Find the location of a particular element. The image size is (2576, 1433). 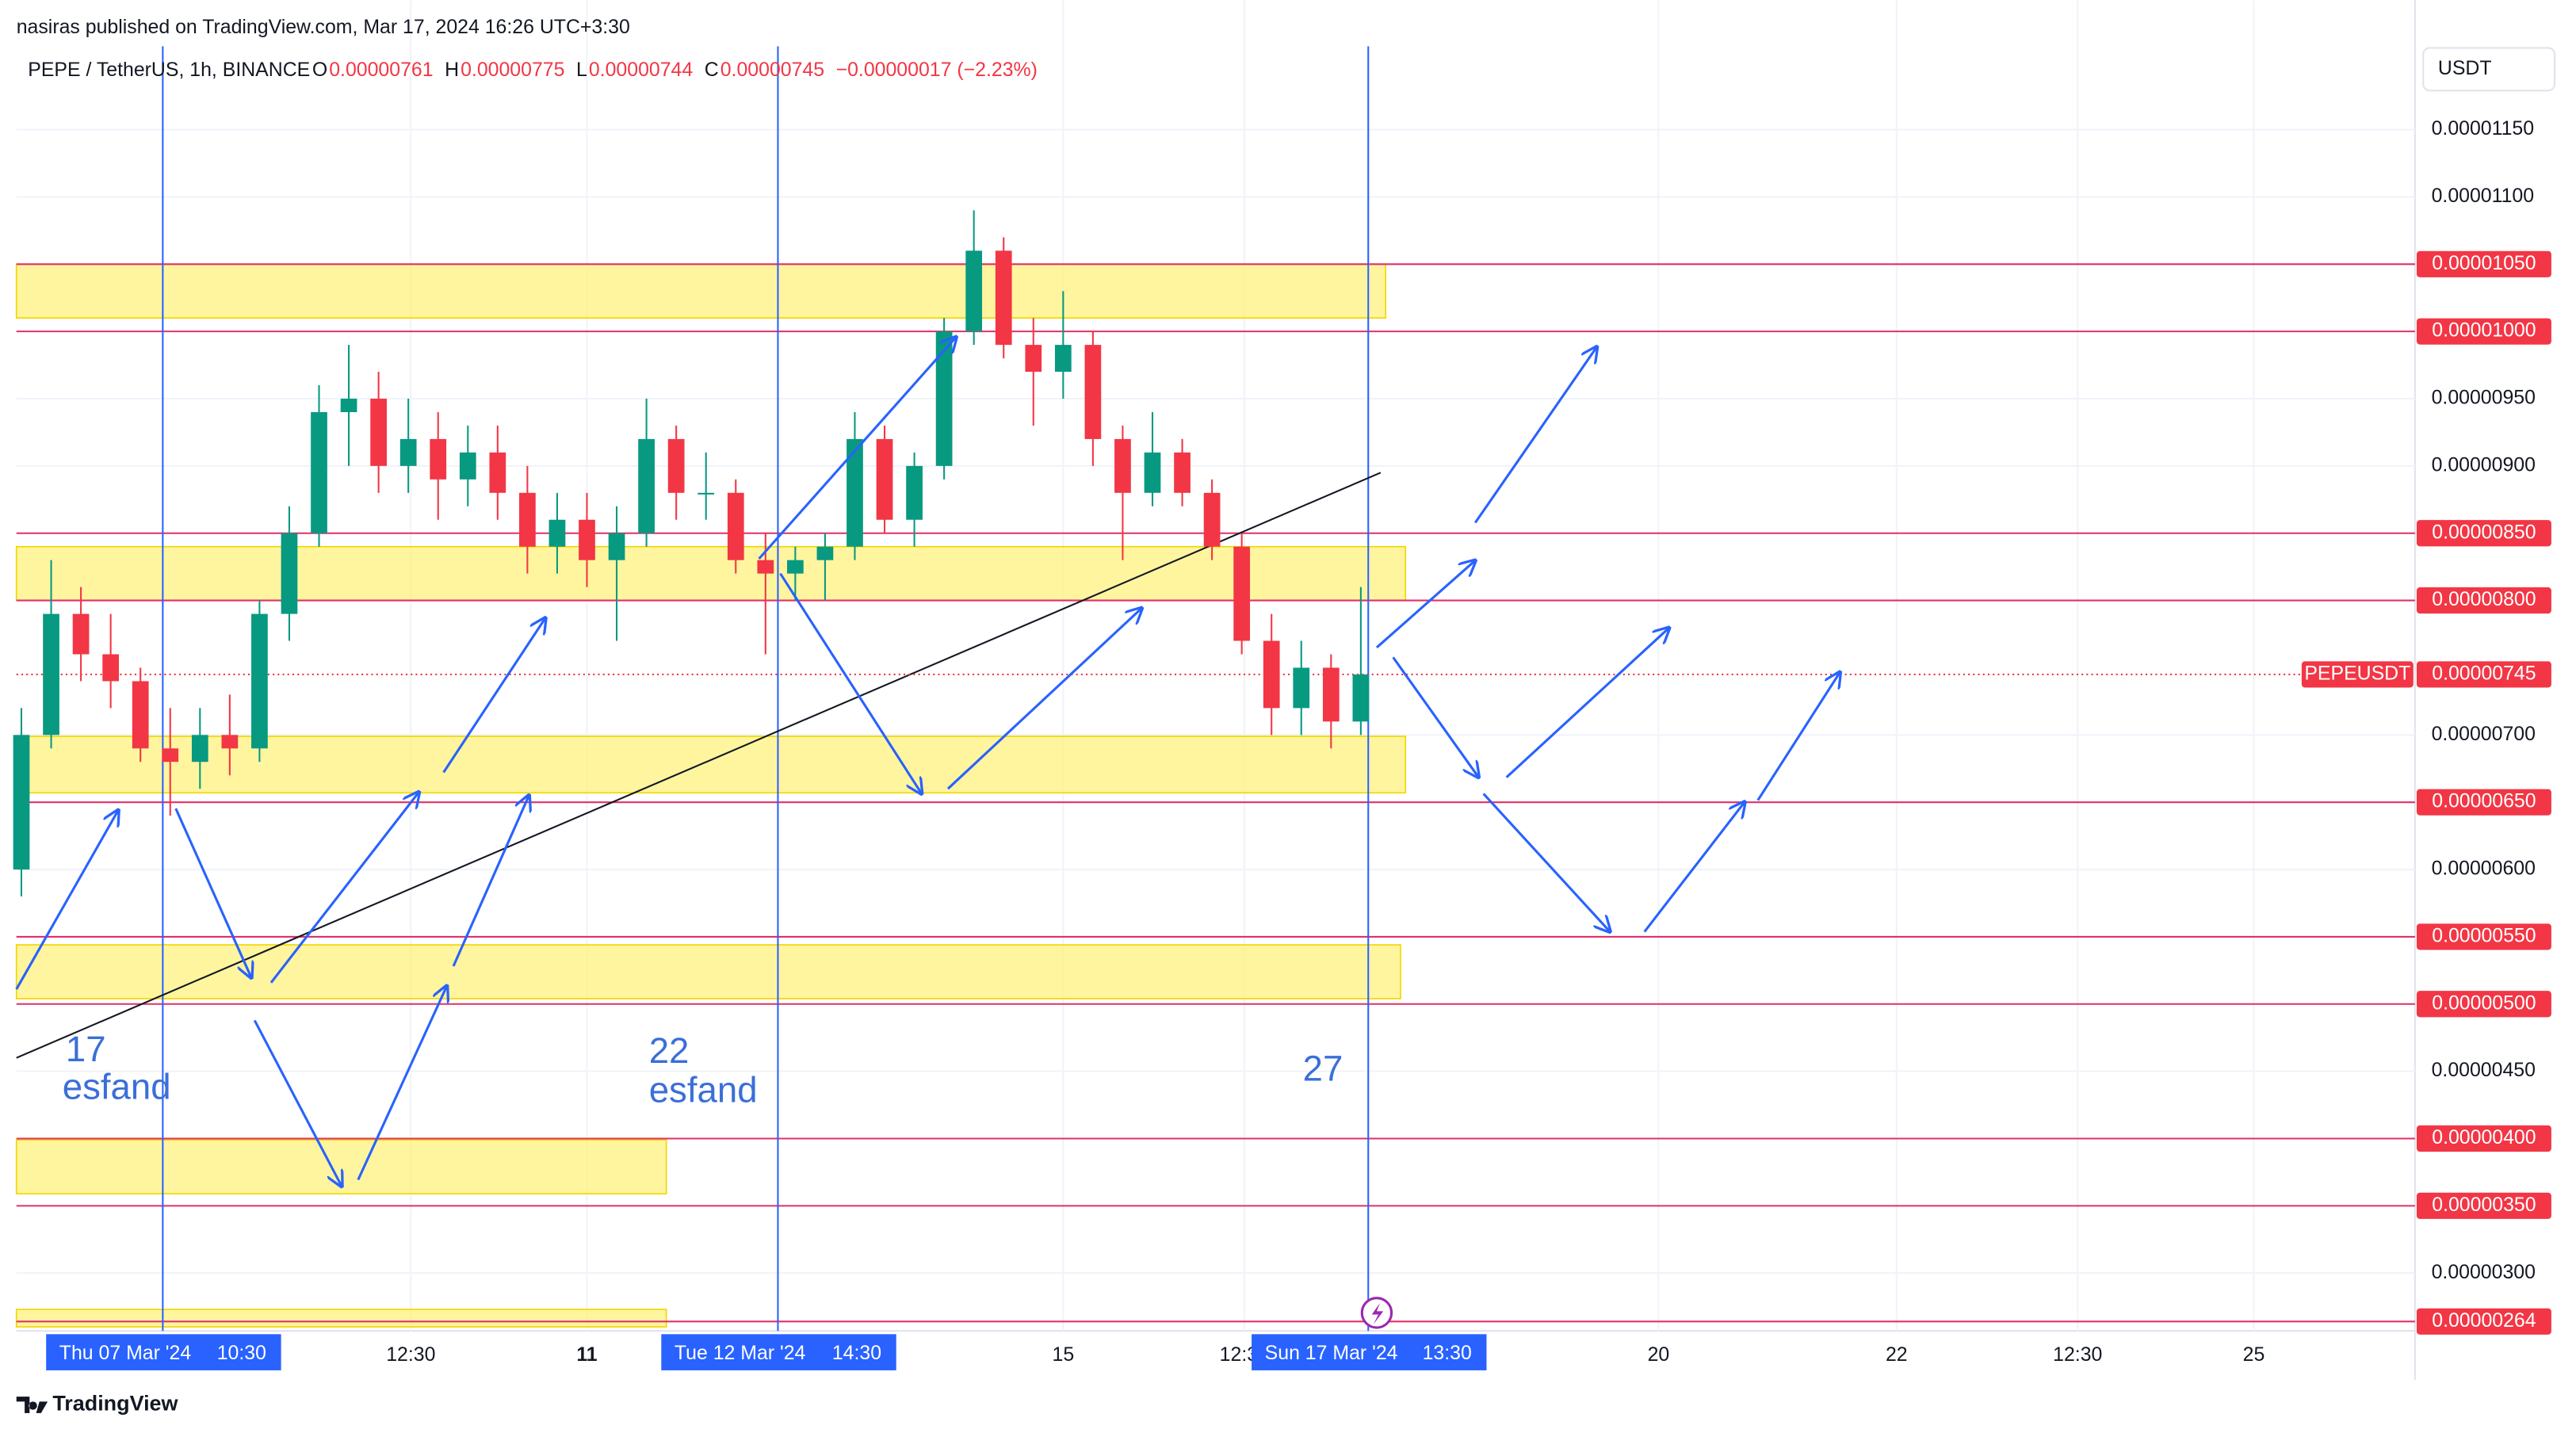

level-label: 0.00000550 is located at coordinates (2484, 935).